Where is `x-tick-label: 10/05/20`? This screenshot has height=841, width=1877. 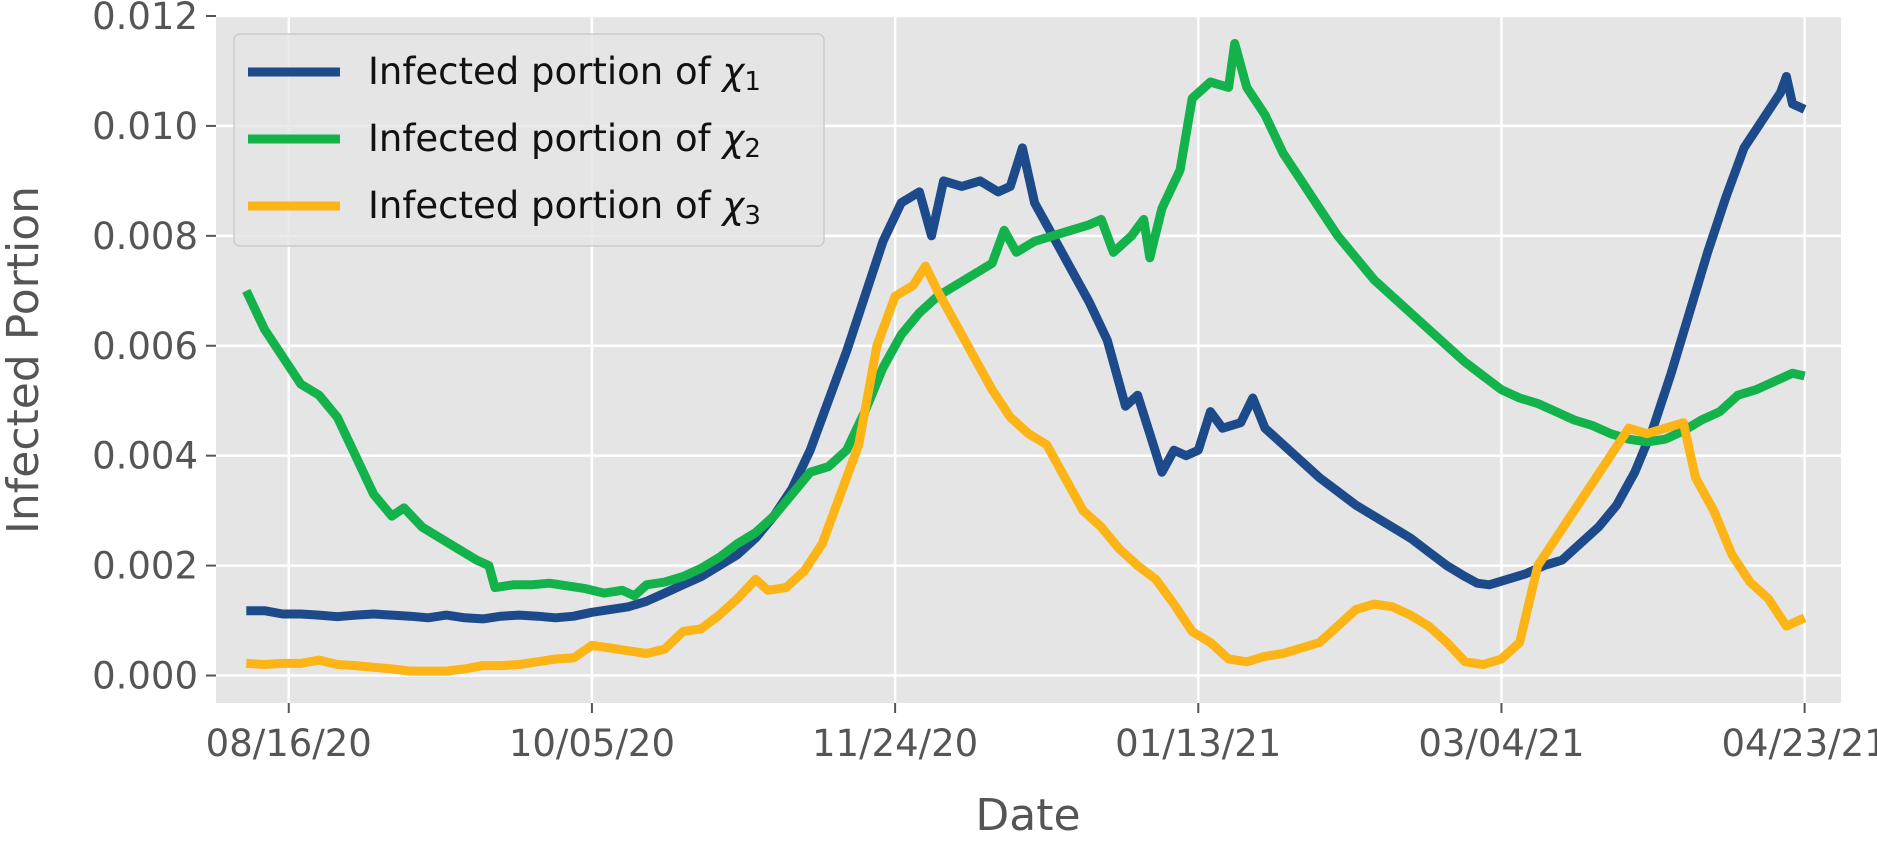
x-tick-label: 10/05/20 is located at coordinates (592, 743).